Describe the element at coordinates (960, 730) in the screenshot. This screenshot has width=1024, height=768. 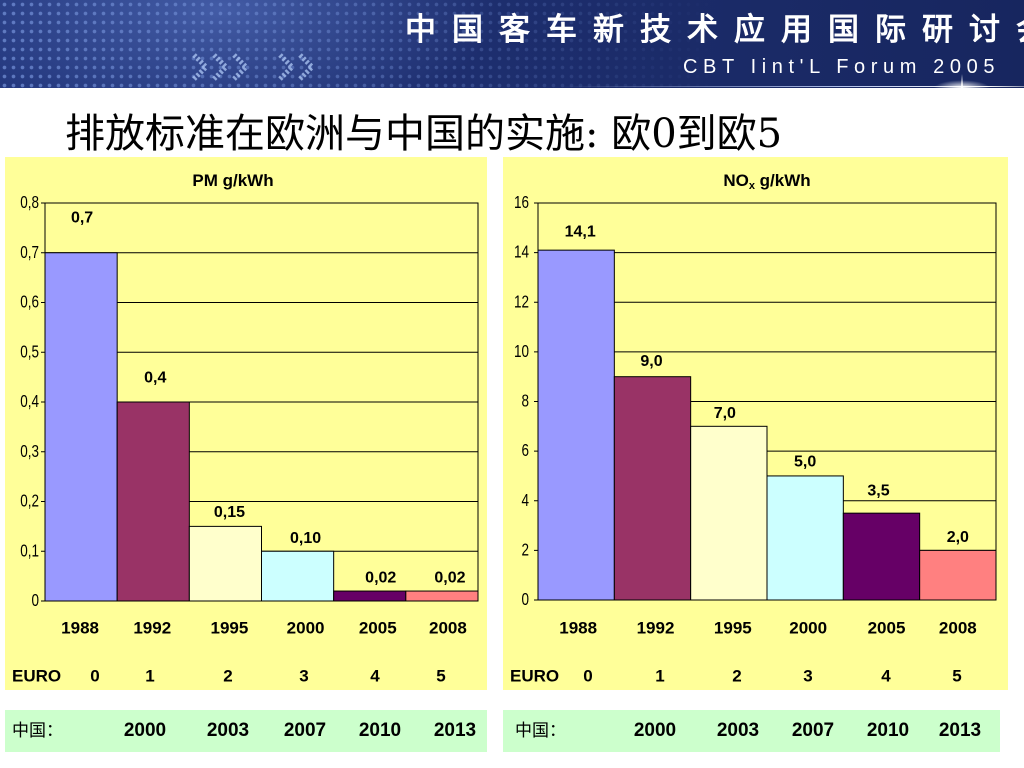
I see `china-year: 2013` at that location.